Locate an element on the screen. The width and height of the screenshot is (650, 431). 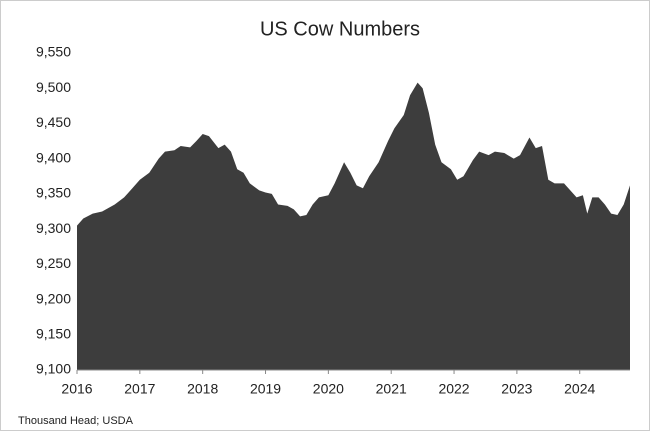
y-tick-label: 9,200 is located at coordinates (53, 298).